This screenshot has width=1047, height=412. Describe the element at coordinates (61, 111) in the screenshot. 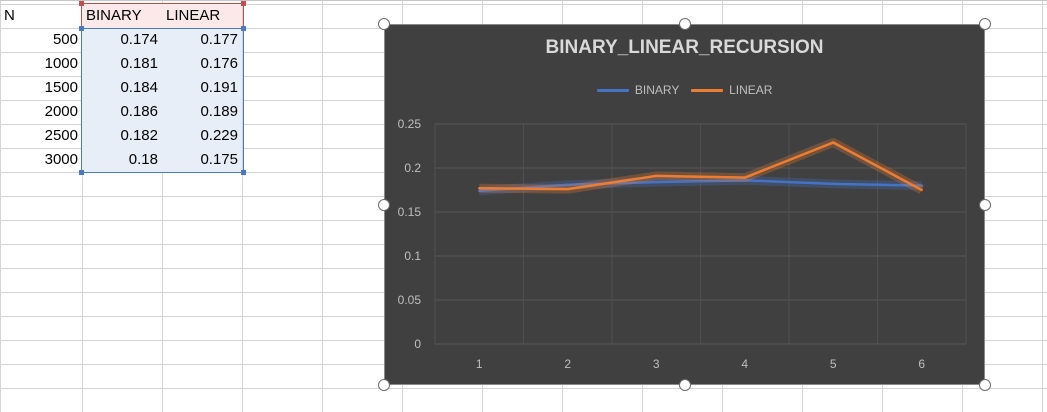

I see `table-cell: 2000` at that location.